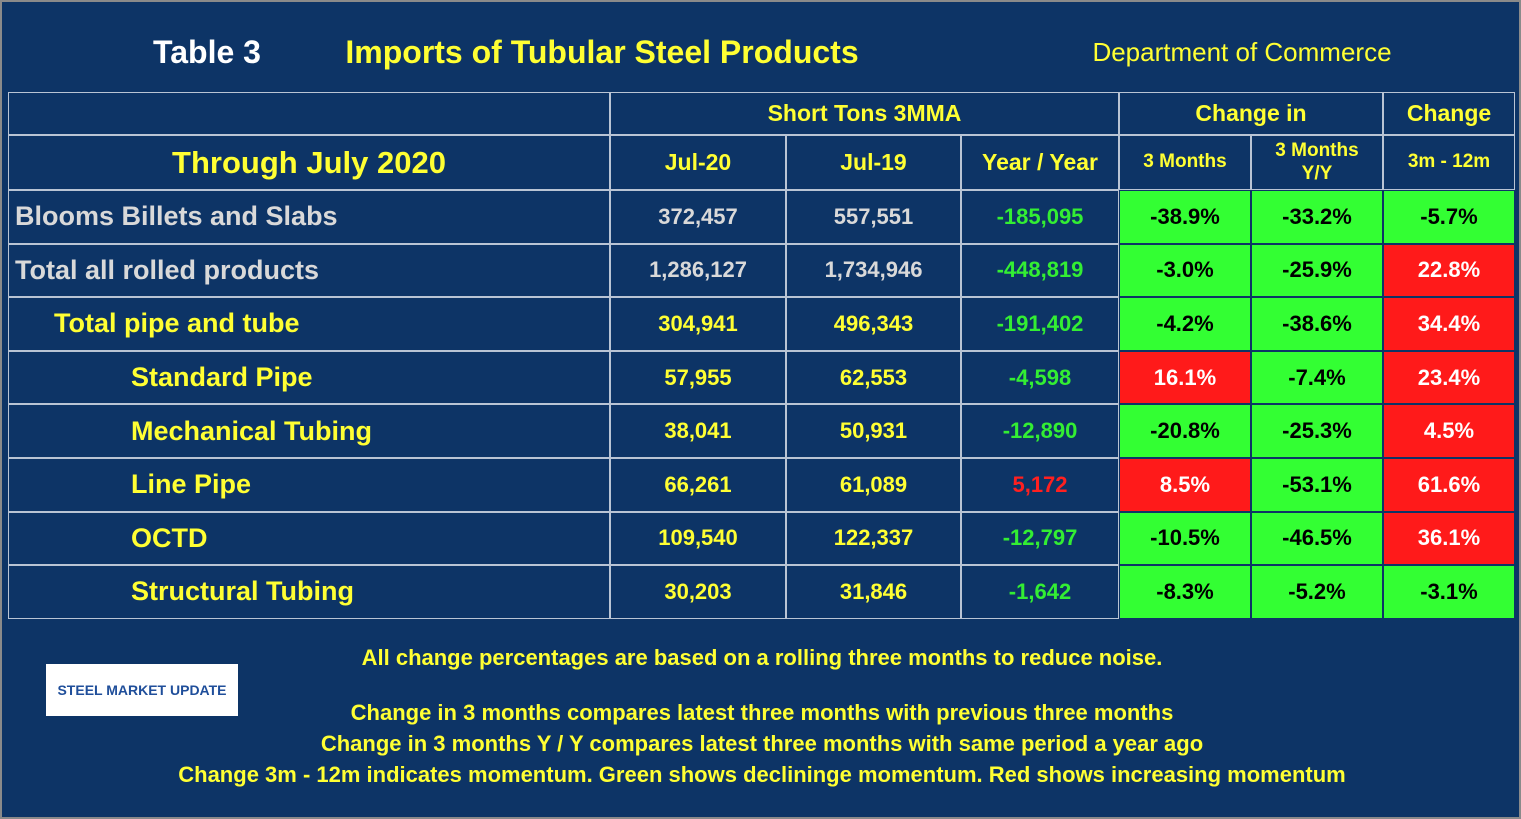 The height and width of the screenshot is (819, 1521). Describe the element at coordinates (873, 324) in the screenshot. I see `value-cell: 496,343` at that location.